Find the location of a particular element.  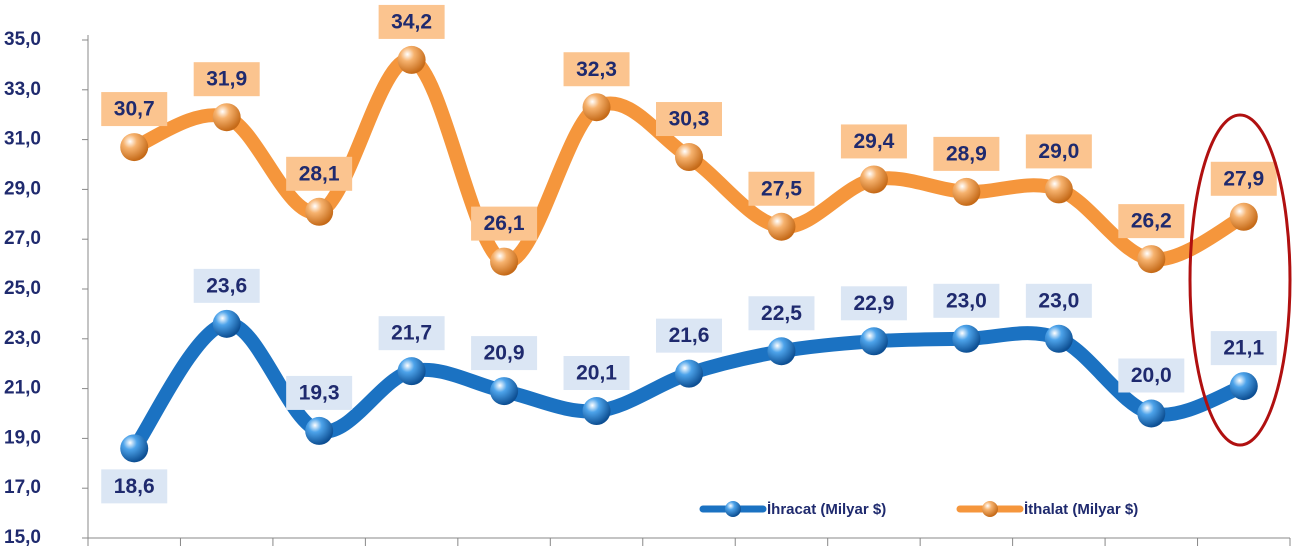

value-label: 20,1 is located at coordinates (596, 373).